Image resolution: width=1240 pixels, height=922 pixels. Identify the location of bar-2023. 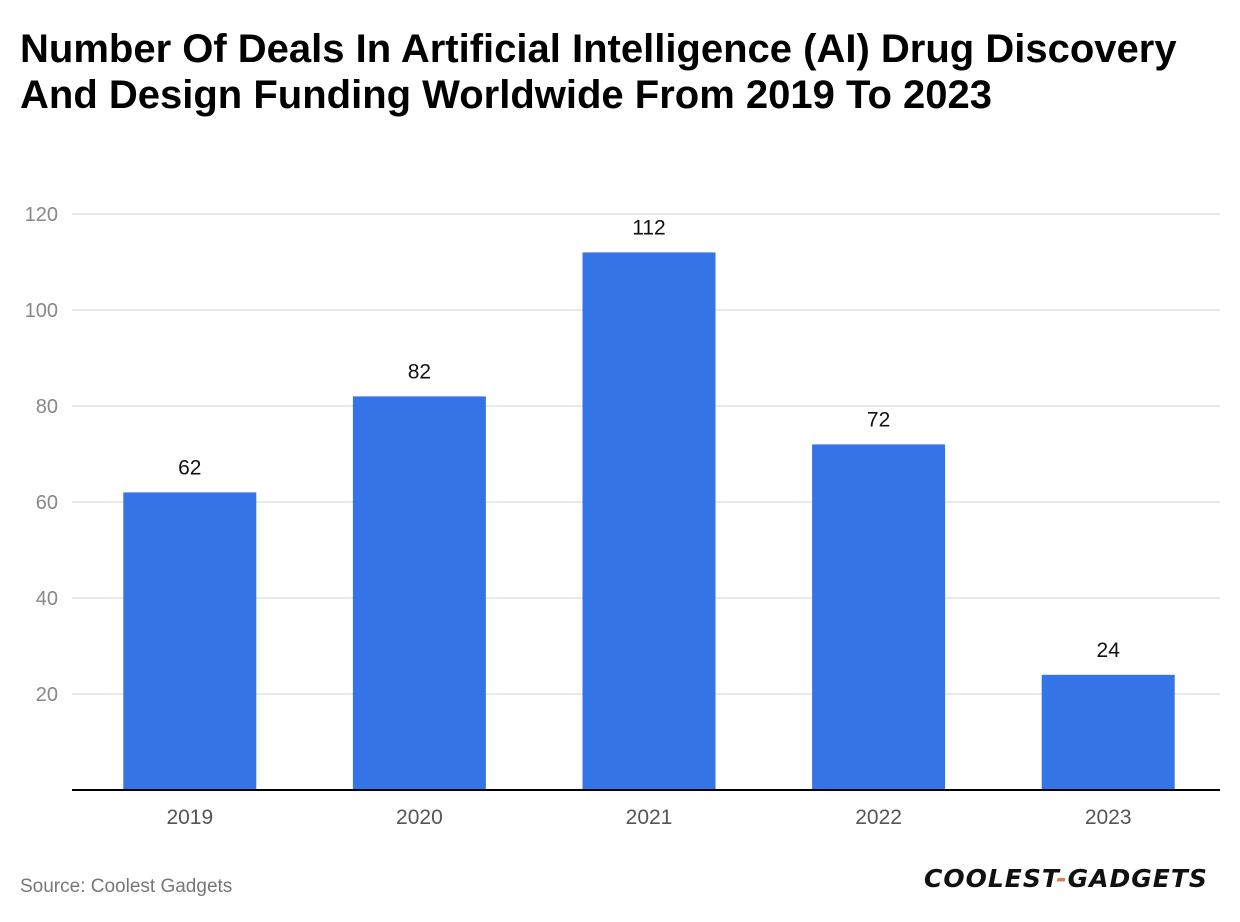
(1108, 732).